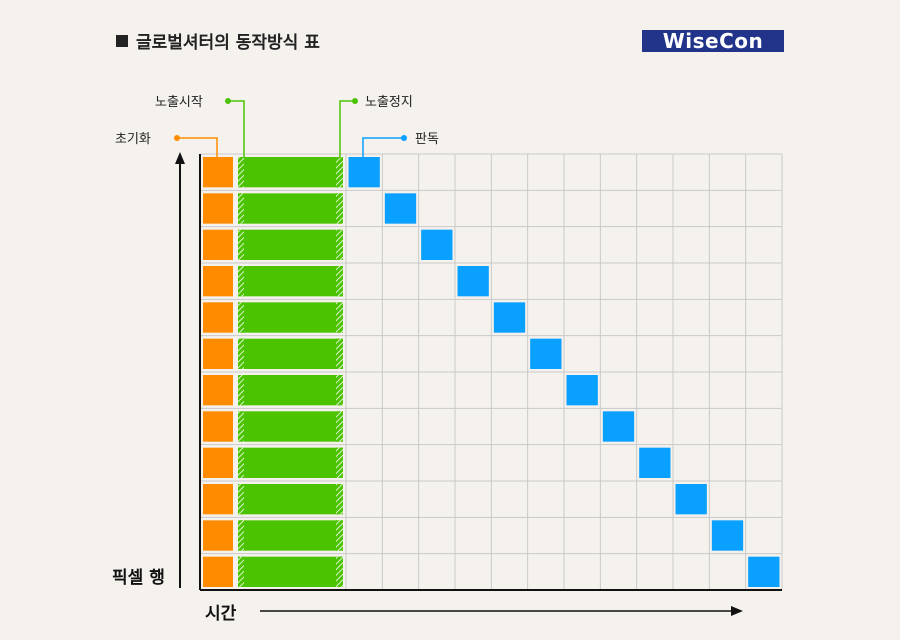 The width and height of the screenshot is (900, 640). I want to click on x-axis-label: 시간, so click(221, 614).